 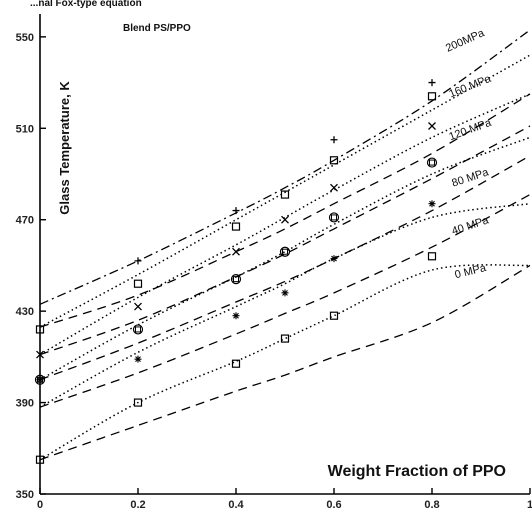 I want to click on x-axis-label: Weight Fraction of PPO, so click(x=417, y=471).